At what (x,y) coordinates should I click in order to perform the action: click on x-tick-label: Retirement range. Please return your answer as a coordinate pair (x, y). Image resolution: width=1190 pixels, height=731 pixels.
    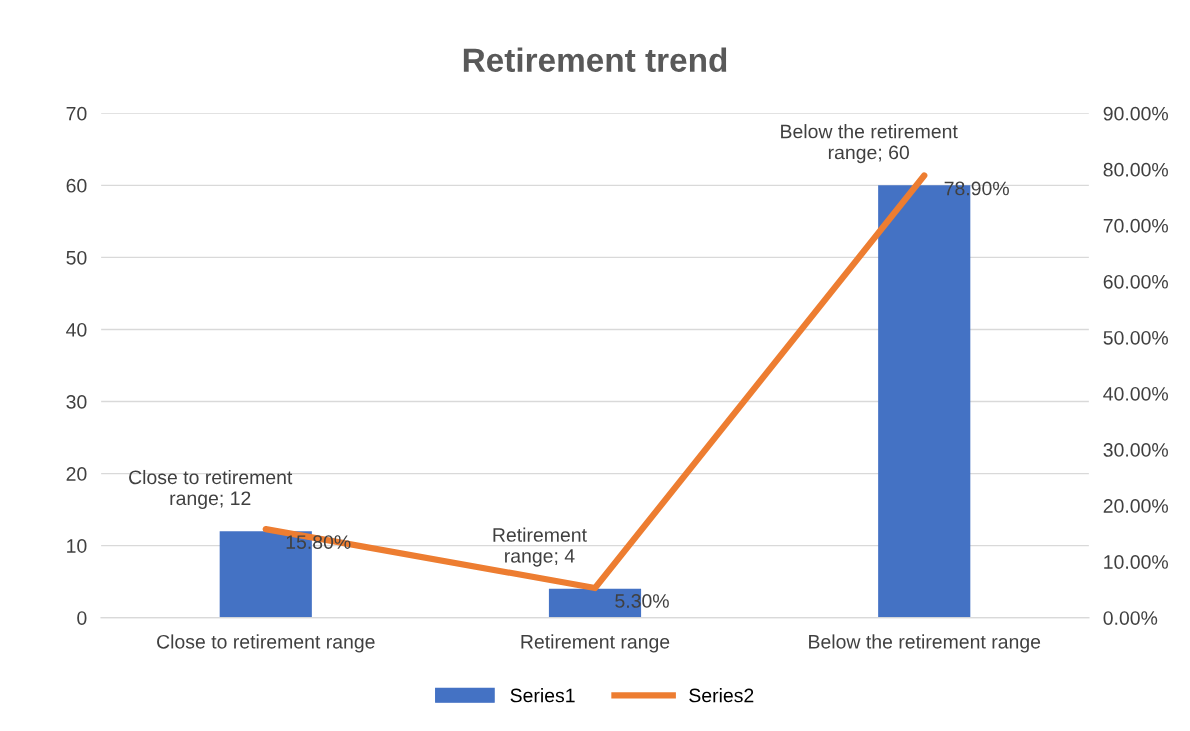
    Looking at the image, I should click on (595, 643).